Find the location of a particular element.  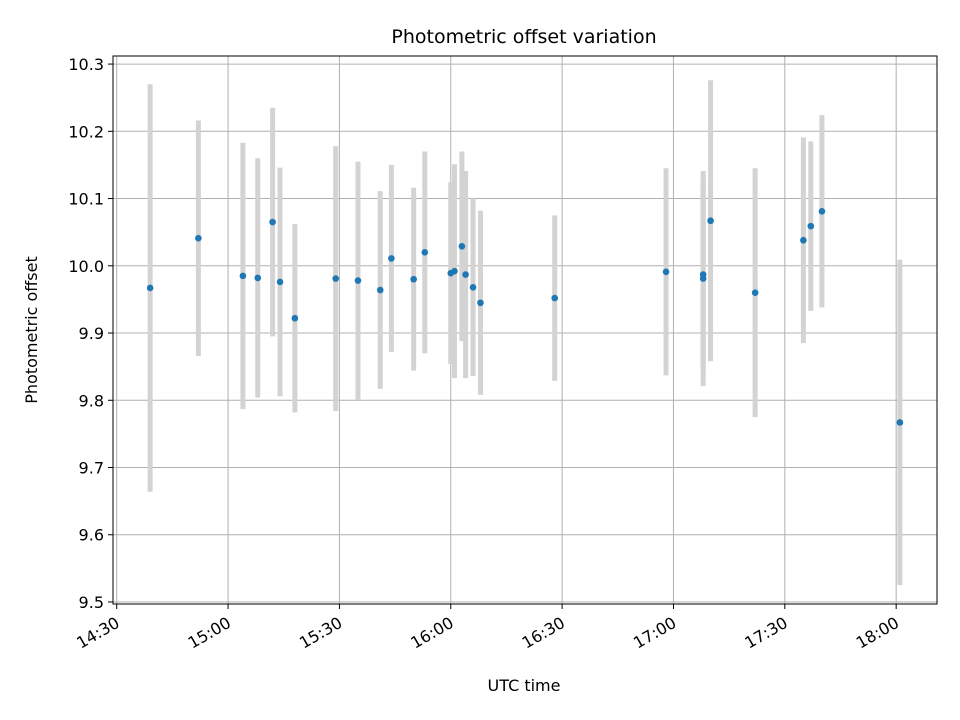

y-tick-label: 9.7 is located at coordinates (91, 468).